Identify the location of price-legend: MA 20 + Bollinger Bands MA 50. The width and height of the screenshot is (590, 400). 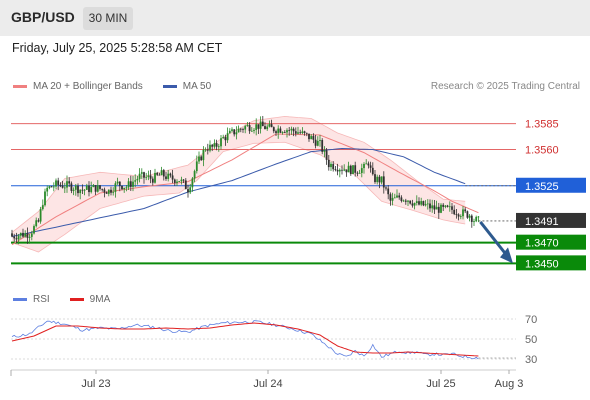
(112, 86).